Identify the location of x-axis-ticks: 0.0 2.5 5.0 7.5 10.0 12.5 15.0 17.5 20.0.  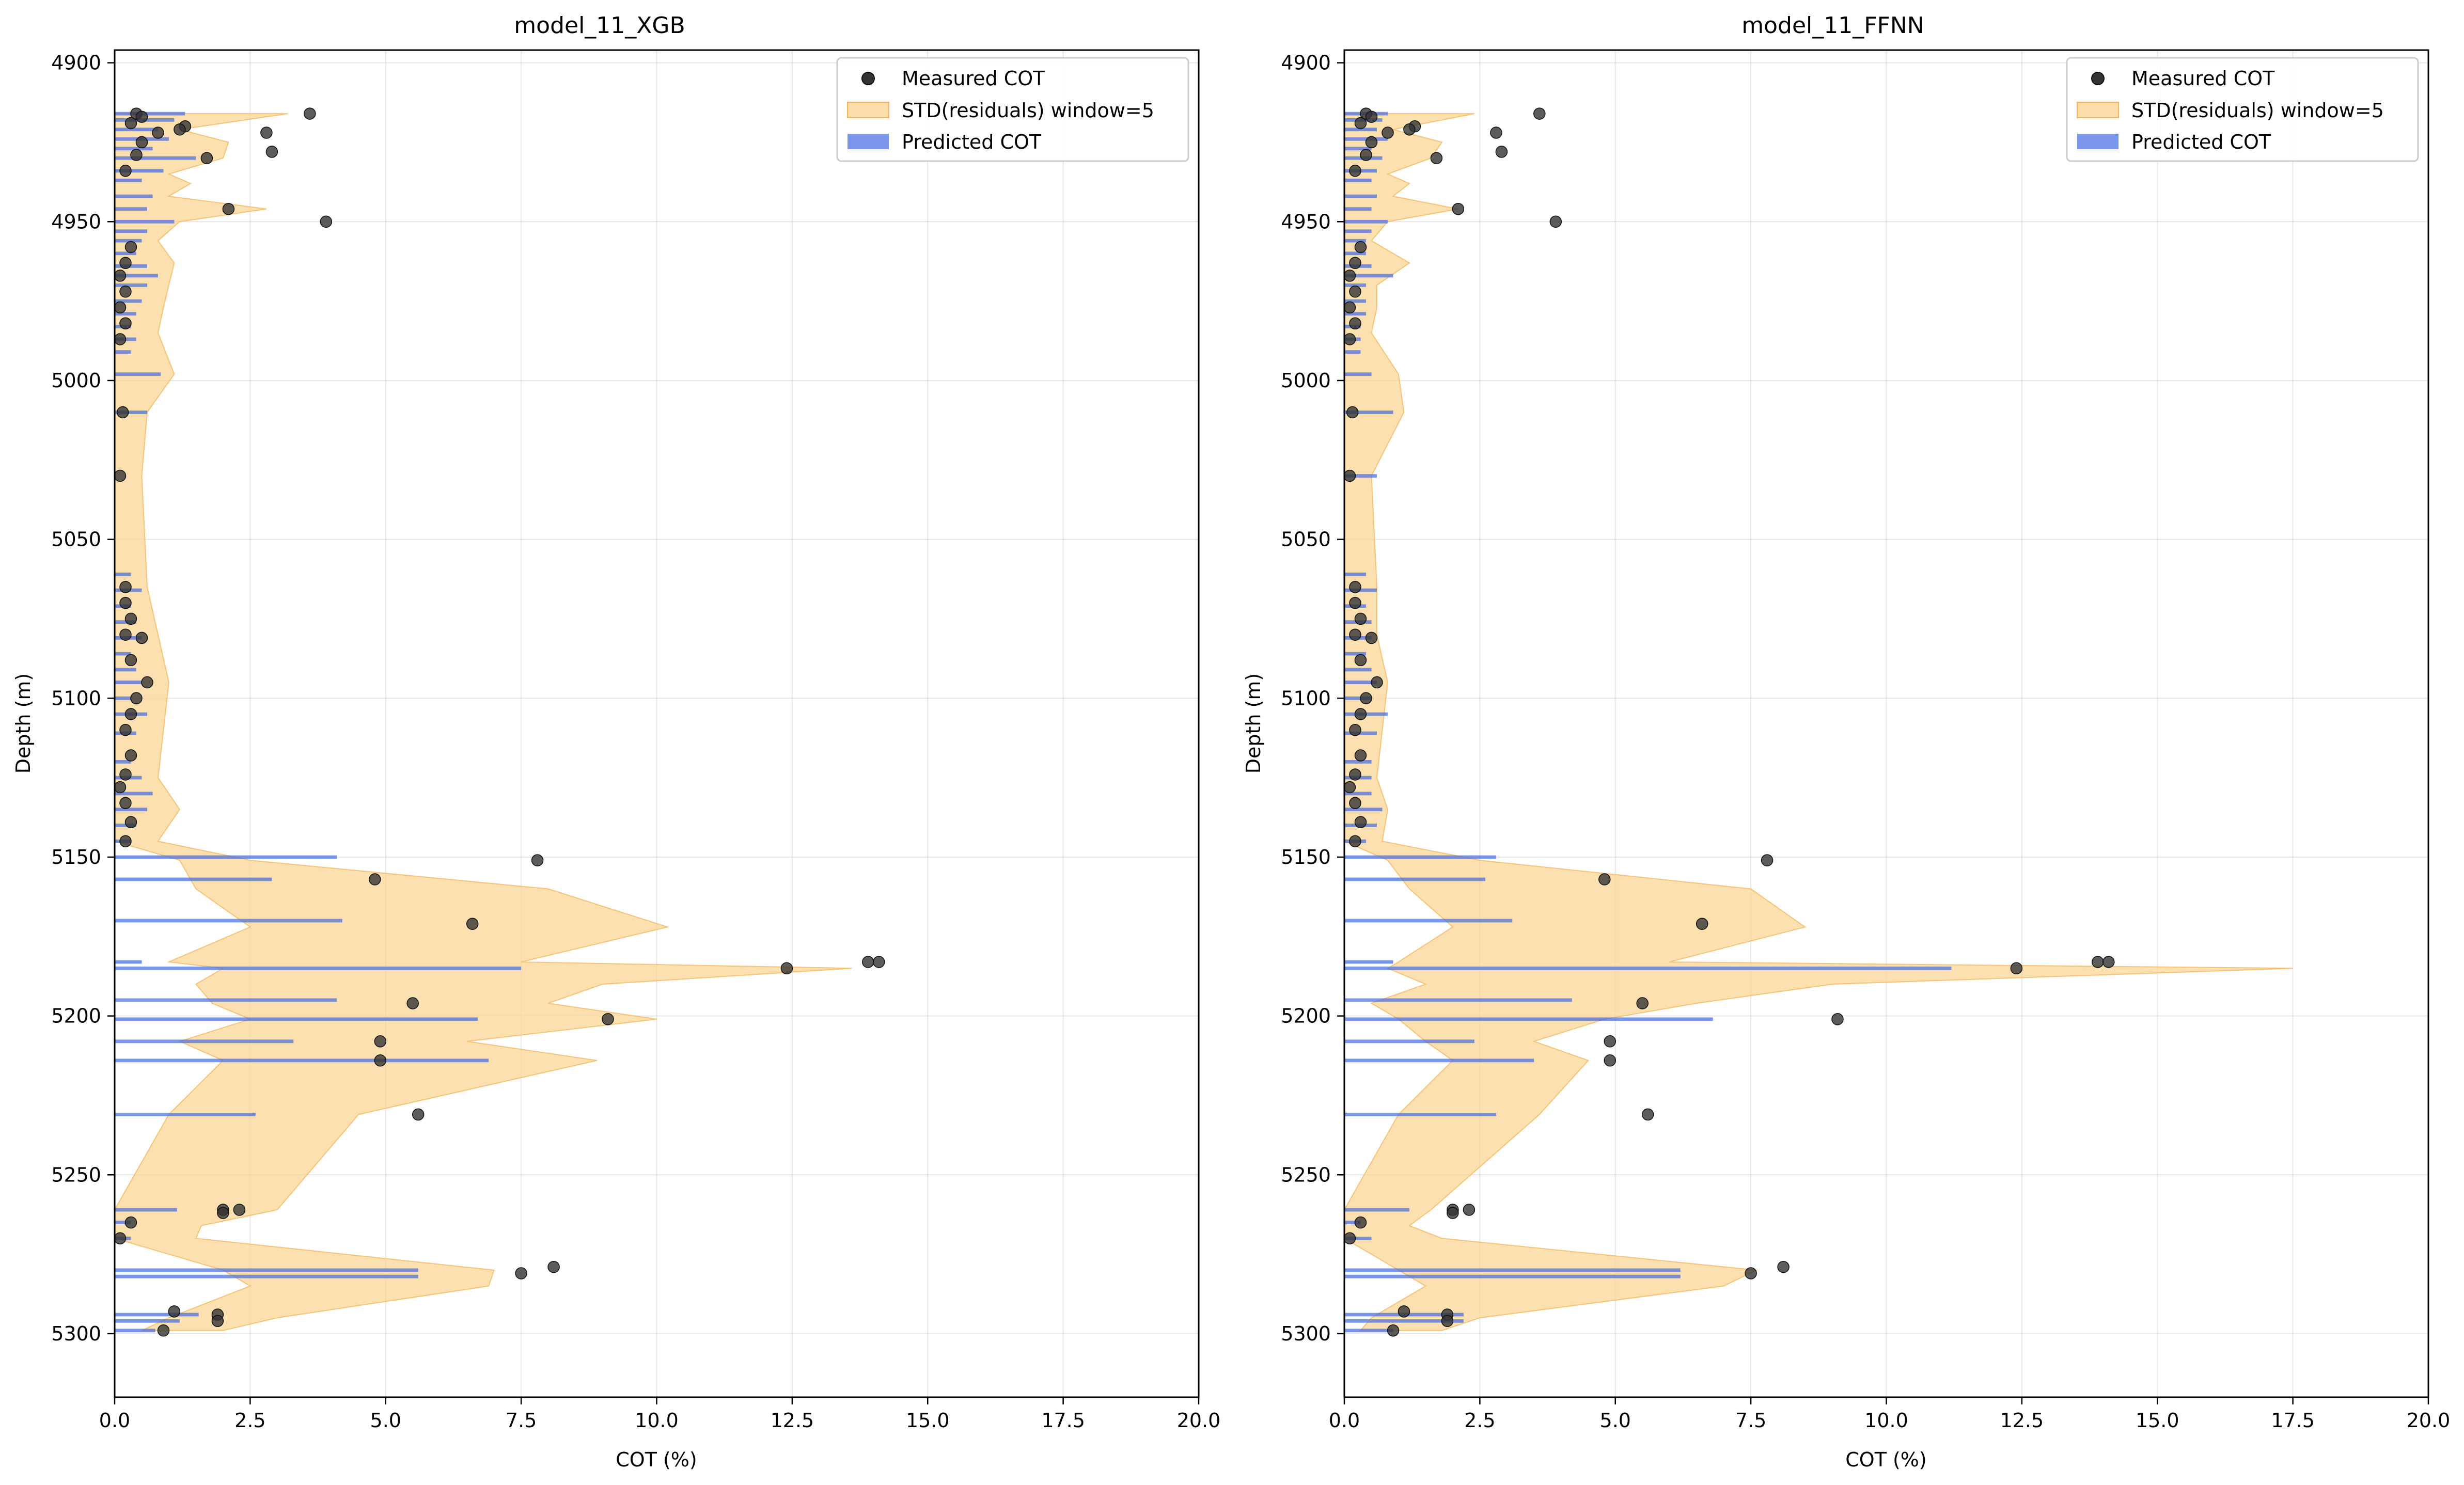
(659, 1414).